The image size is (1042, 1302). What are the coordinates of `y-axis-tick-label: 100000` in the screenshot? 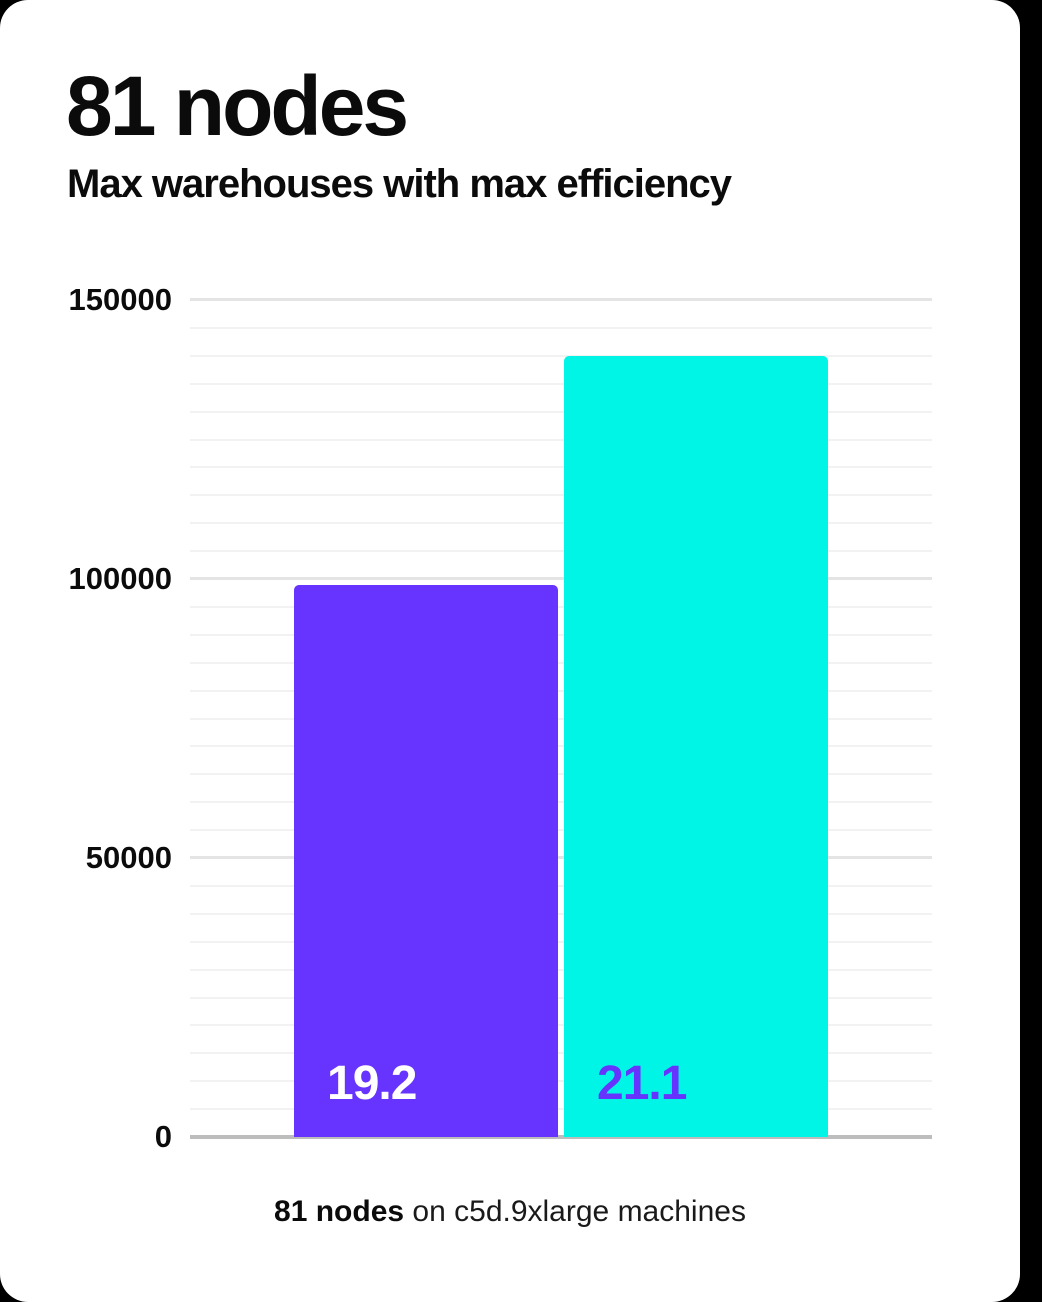 It's located at (120, 578).